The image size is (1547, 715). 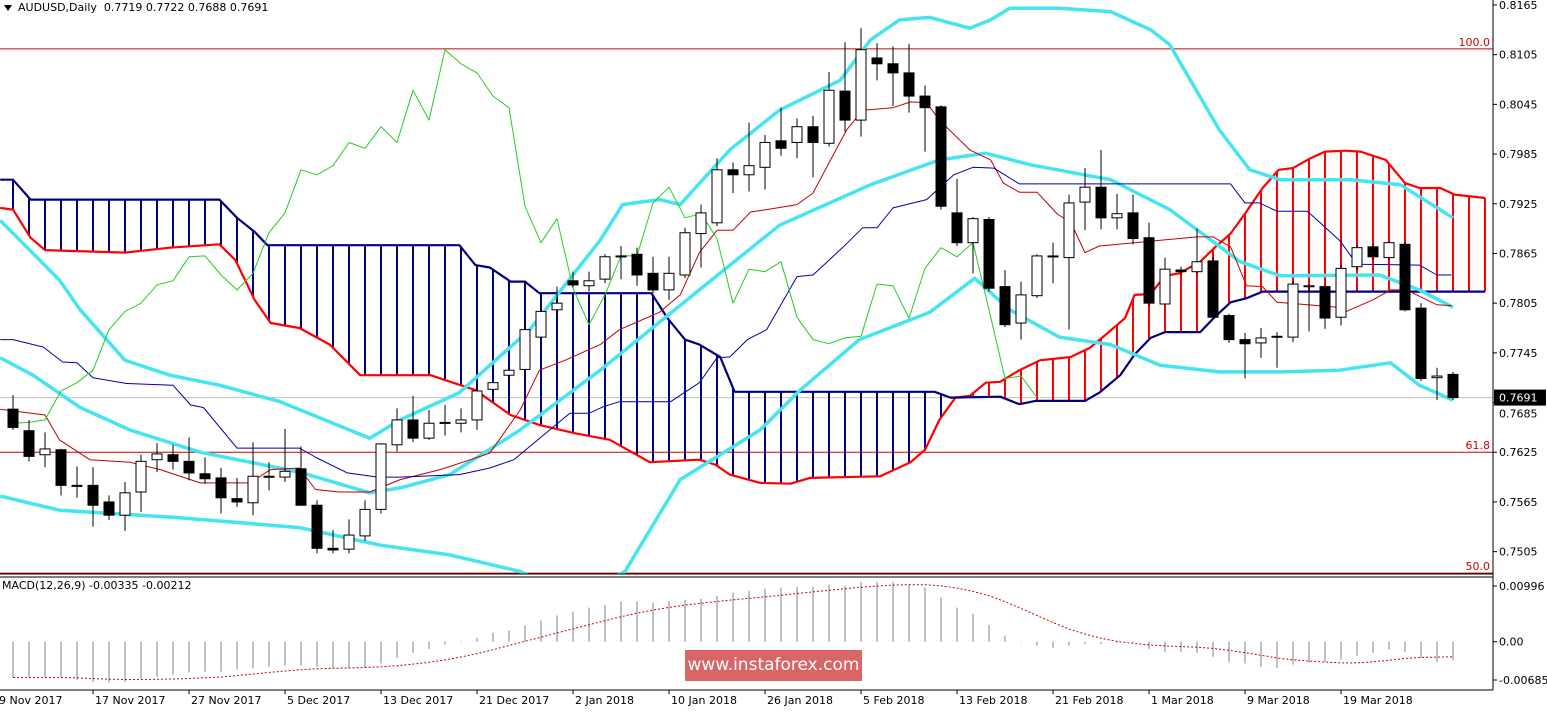 What do you see at coordinates (249, 7) in the screenshot?
I see `close-value: 0.7691` at bounding box center [249, 7].